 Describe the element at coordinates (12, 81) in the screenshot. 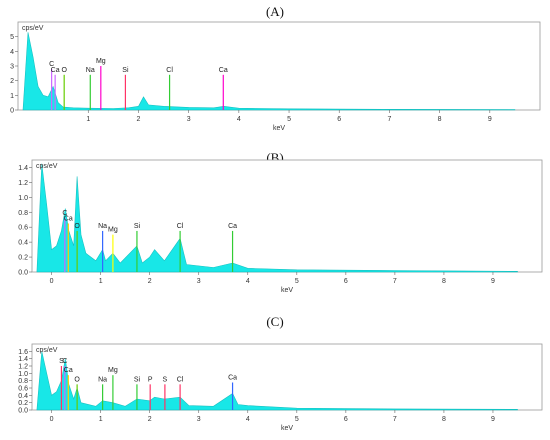

I see `y-tick-label: 2` at that location.